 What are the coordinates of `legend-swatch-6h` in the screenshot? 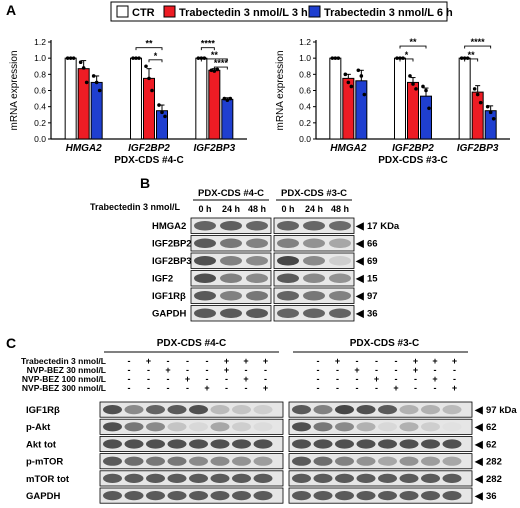 It's located at (314, 11).